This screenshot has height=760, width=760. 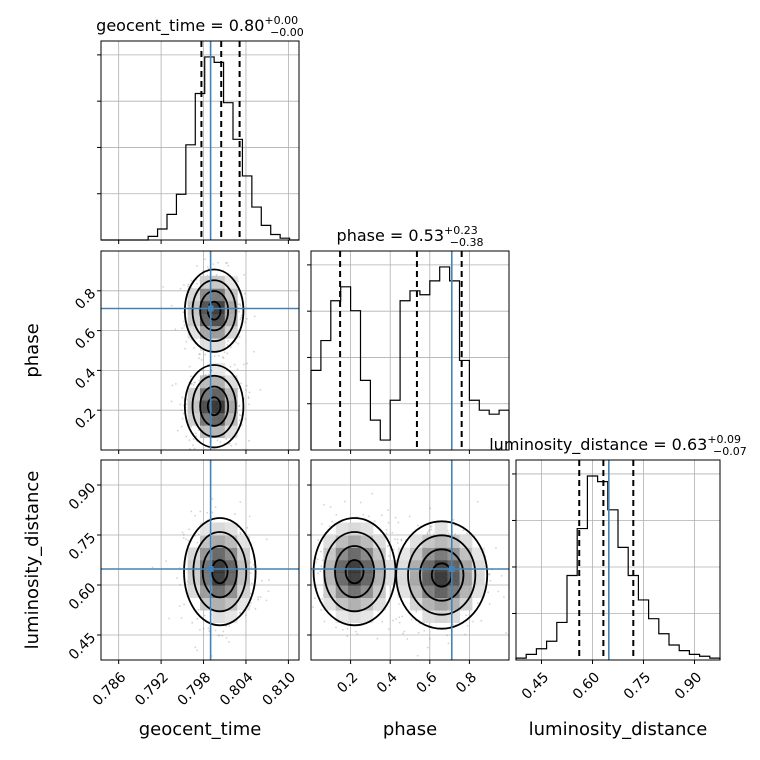 What do you see at coordinates (152, 689) in the screenshot?
I see `xtick-label-geocent_time: 0.792` at bounding box center [152, 689].